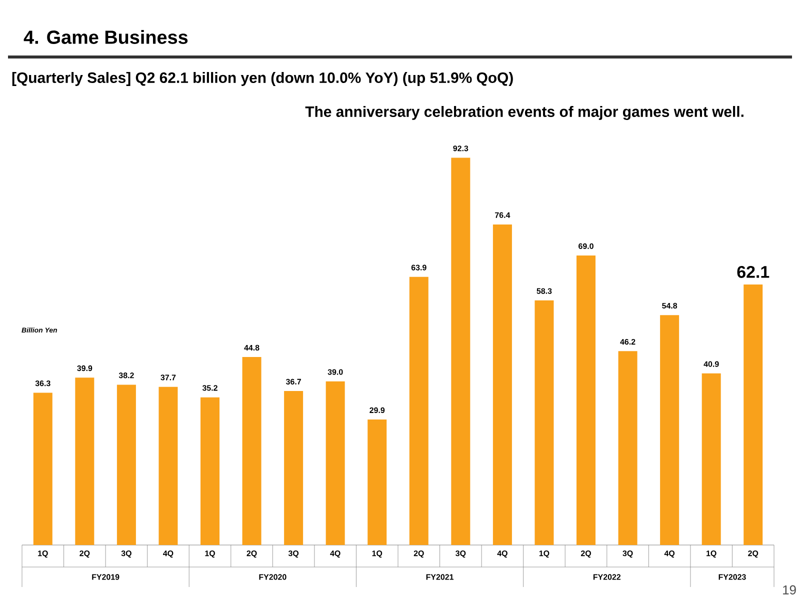  What do you see at coordinates (262, 79) in the screenshot?
I see `chart-subtitle: [Quarterly Sales] Q2 62.1 billion yen (down 10.0% YoY) (up 51.9% QoQ)` at bounding box center [262, 79].